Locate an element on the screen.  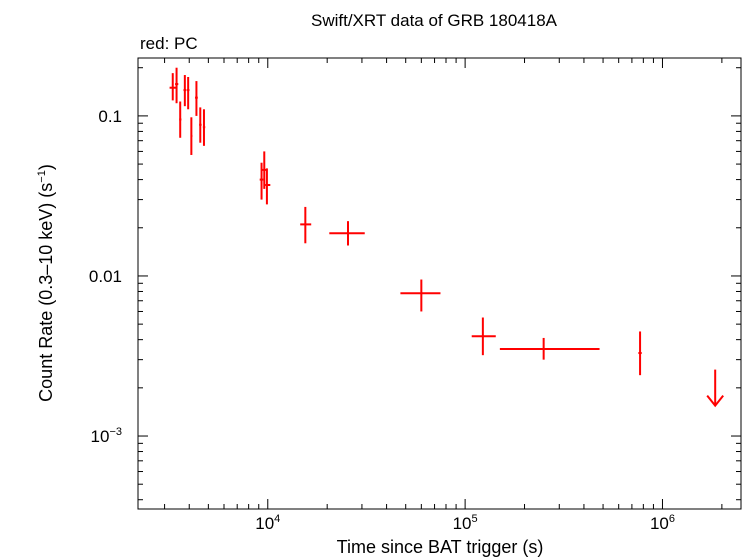
chart-title: Swift/XRT data of GRB 180418A is located at coordinates (434, 20).